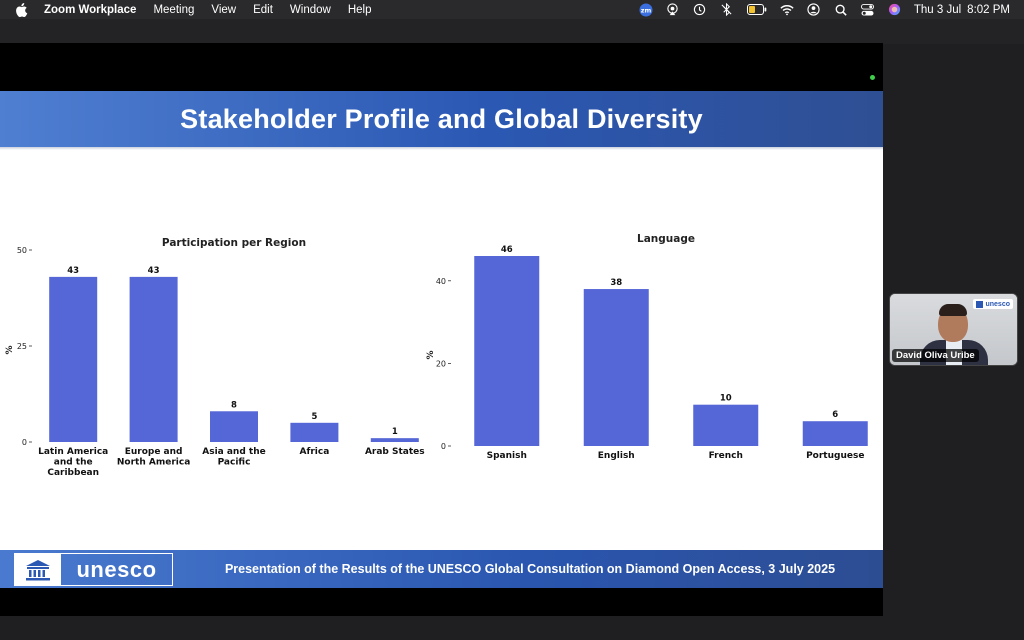 The image size is (1024, 640). I want to click on bar-value-label: 6, so click(835, 415).